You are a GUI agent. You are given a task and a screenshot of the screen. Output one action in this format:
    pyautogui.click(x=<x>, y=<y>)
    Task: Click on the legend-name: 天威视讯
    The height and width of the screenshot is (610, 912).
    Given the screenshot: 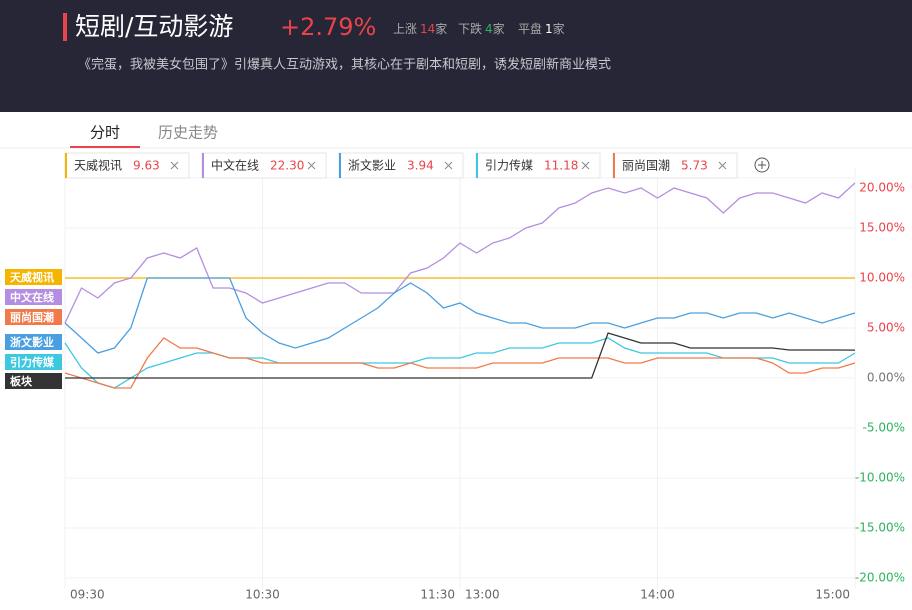 What is the action you would take?
    pyautogui.click(x=98, y=165)
    